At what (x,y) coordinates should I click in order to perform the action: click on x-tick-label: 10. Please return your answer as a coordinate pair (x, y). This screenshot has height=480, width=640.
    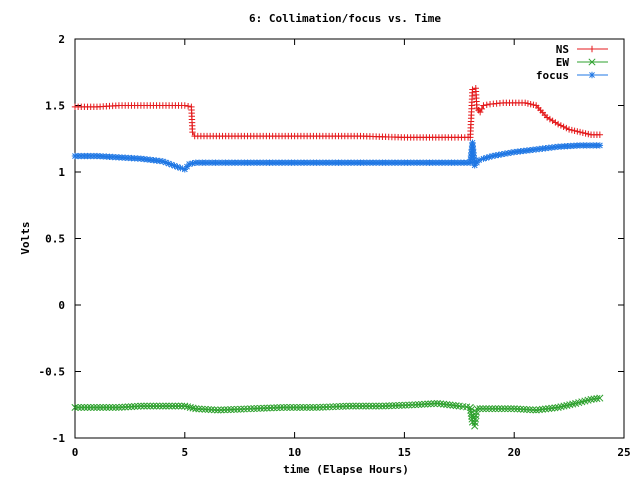
    Looking at the image, I should click on (294, 452).